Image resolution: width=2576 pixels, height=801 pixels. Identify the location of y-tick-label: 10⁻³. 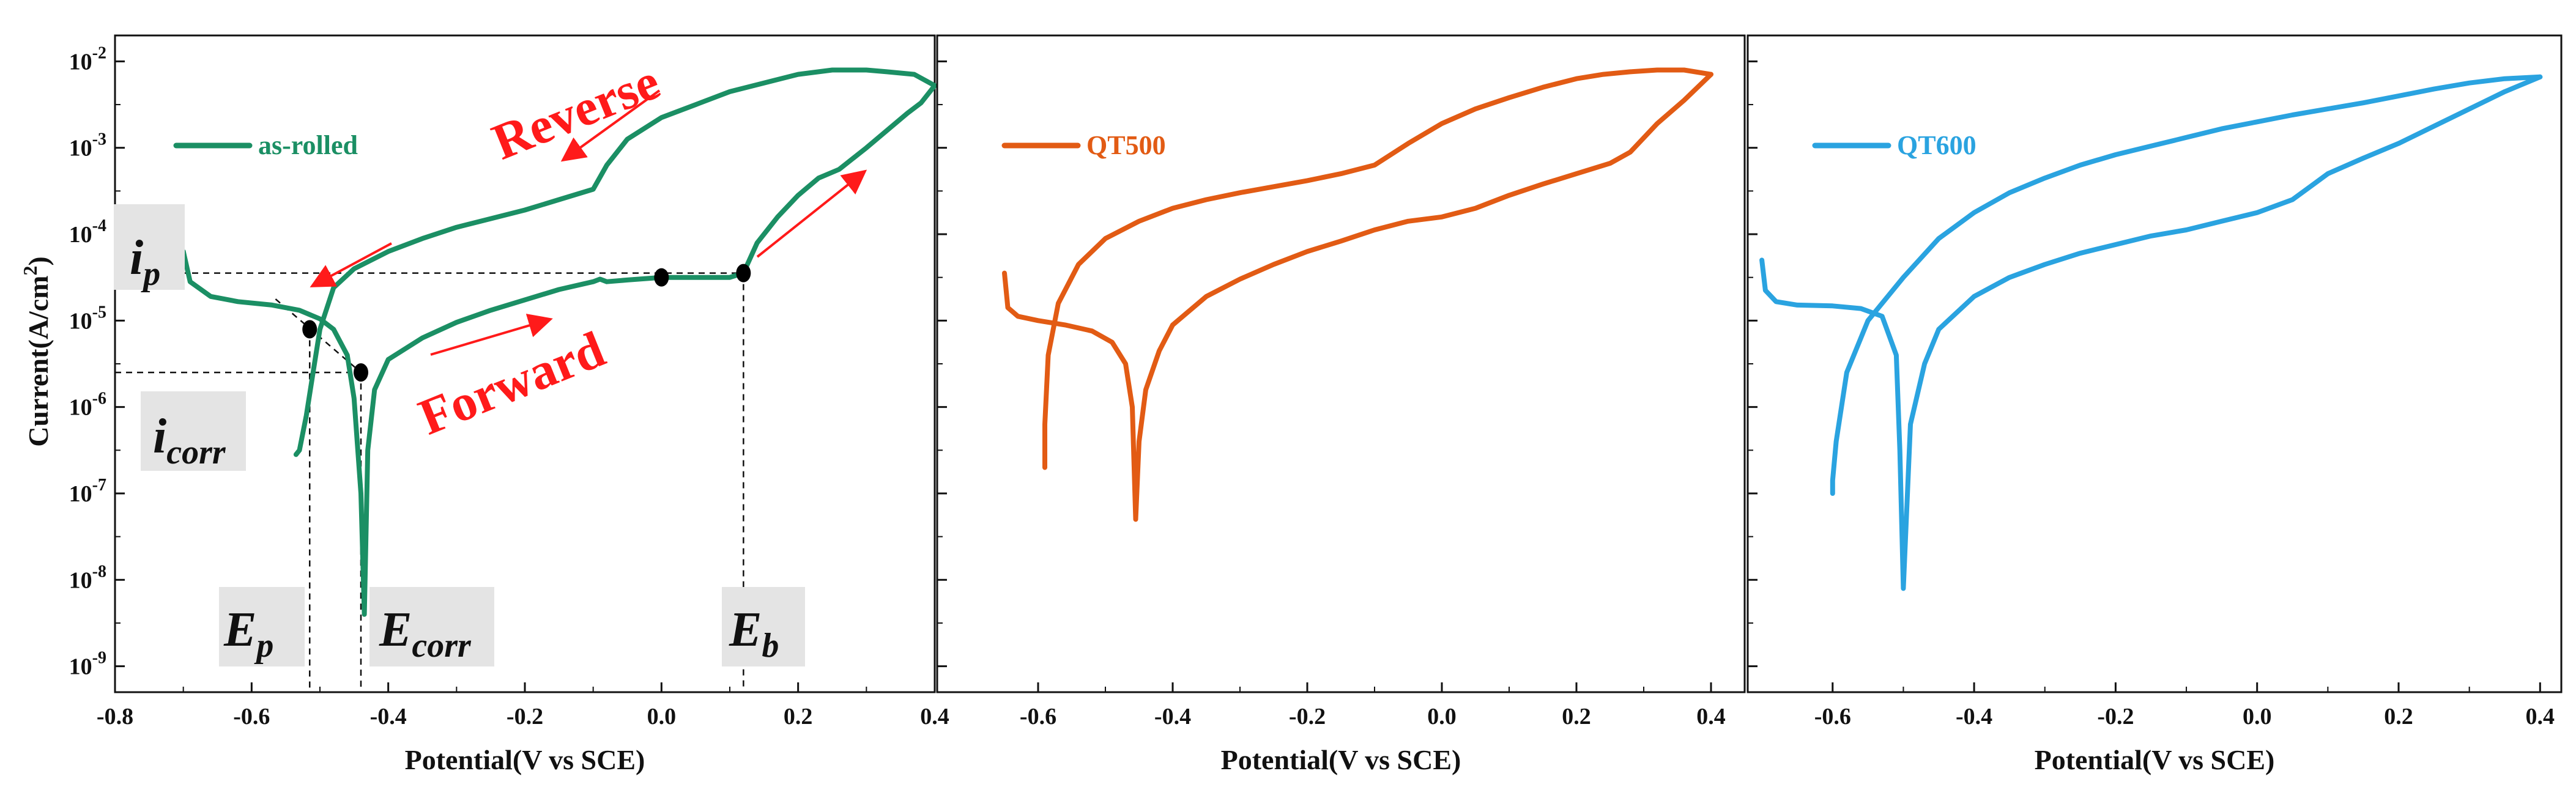
(87, 145).